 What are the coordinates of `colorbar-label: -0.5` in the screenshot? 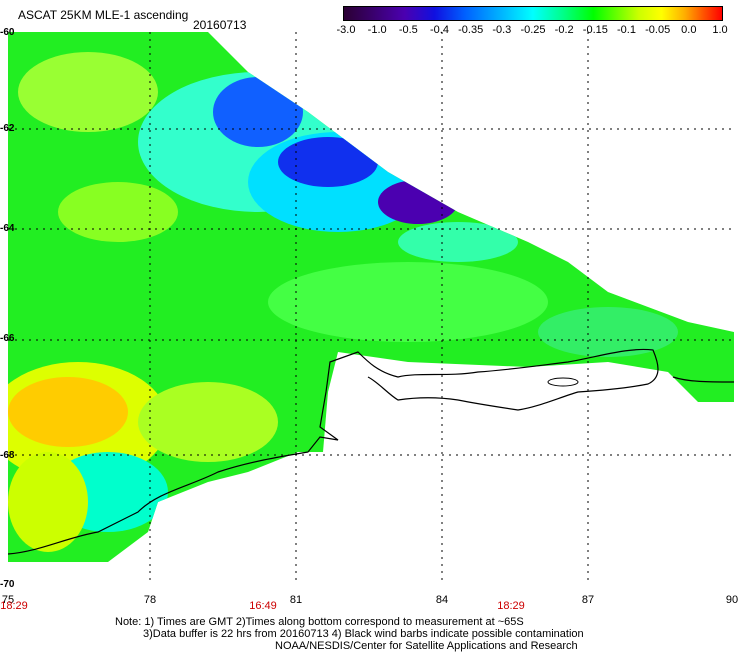 It's located at (408, 30).